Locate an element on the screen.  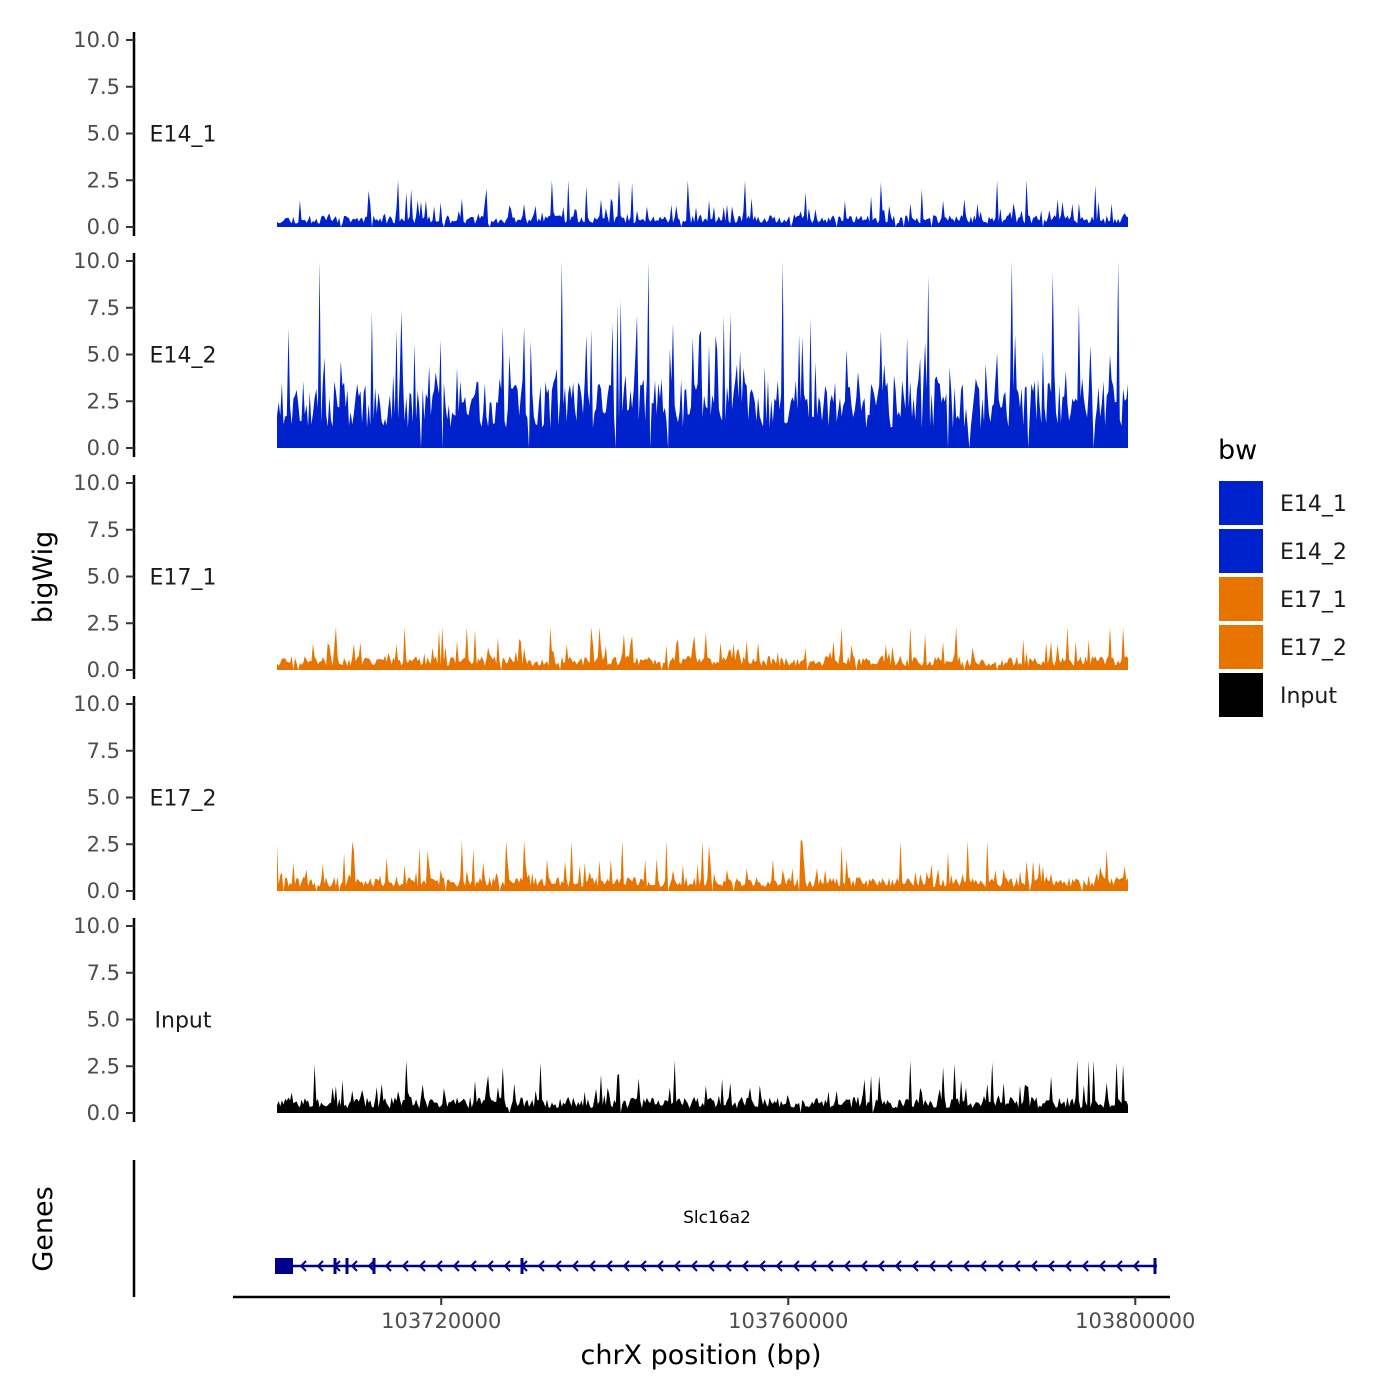
legend-swatch-Input is located at coordinates (1241, 695).